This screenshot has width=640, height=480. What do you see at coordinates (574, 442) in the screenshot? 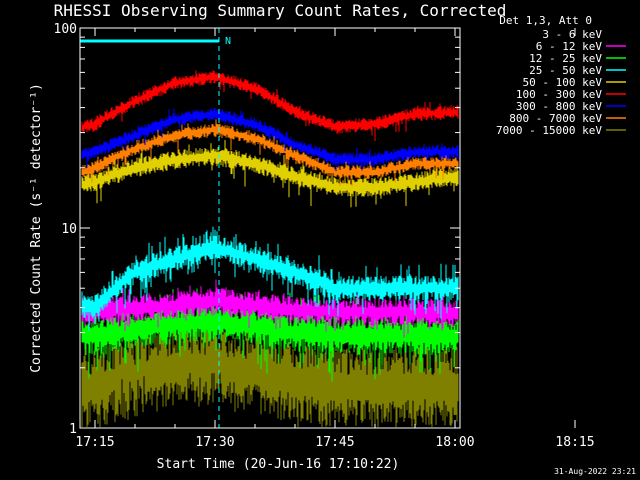
I see `x-tick-label: 18:15` at bounding box center [574, 442].